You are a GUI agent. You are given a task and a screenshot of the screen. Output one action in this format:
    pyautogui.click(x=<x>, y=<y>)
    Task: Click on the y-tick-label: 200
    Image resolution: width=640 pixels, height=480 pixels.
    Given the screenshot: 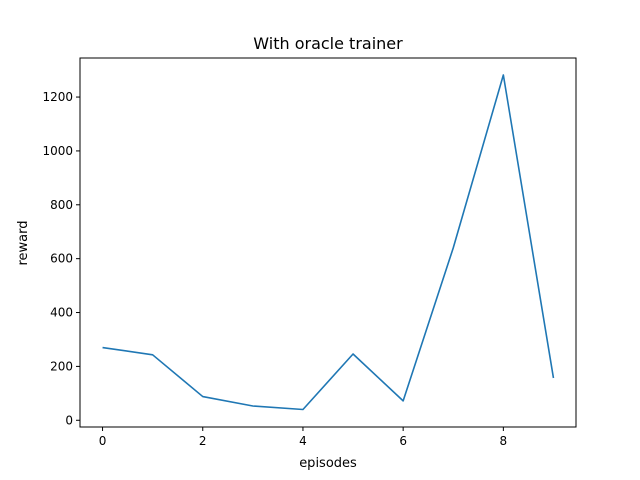 What is the action you would take?
    pyautogui.click(x=61, y=366)
    